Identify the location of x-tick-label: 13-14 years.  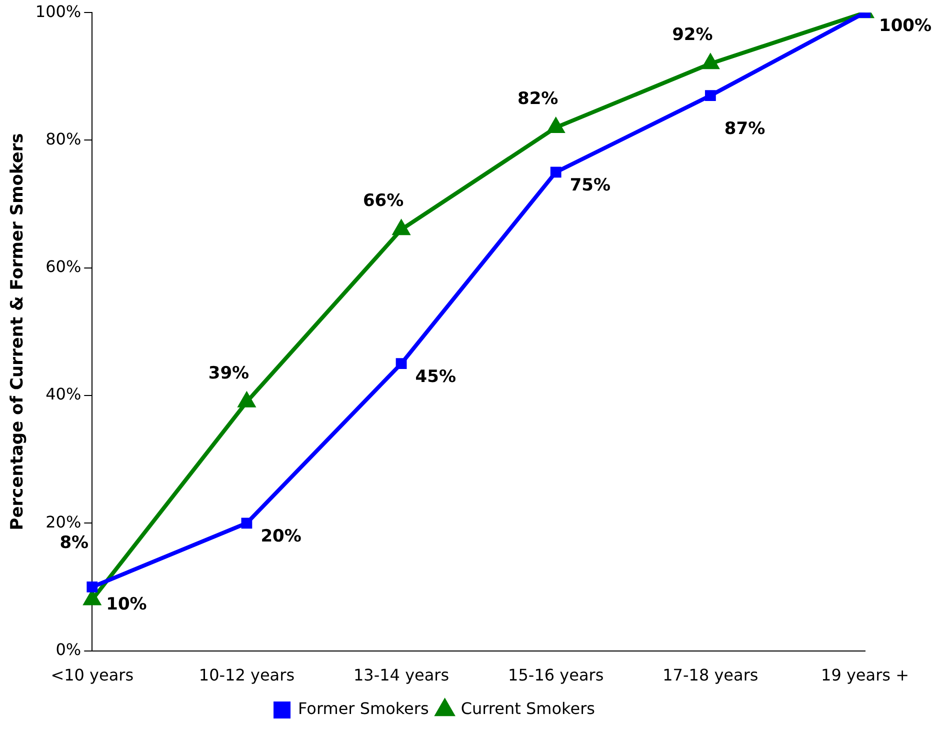
(401, 675).